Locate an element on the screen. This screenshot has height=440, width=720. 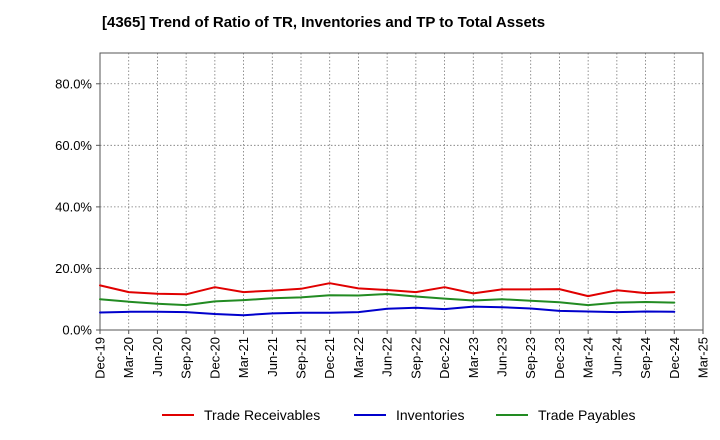
x-tick-label: Dec-23 is located at coordinates (559, 358).